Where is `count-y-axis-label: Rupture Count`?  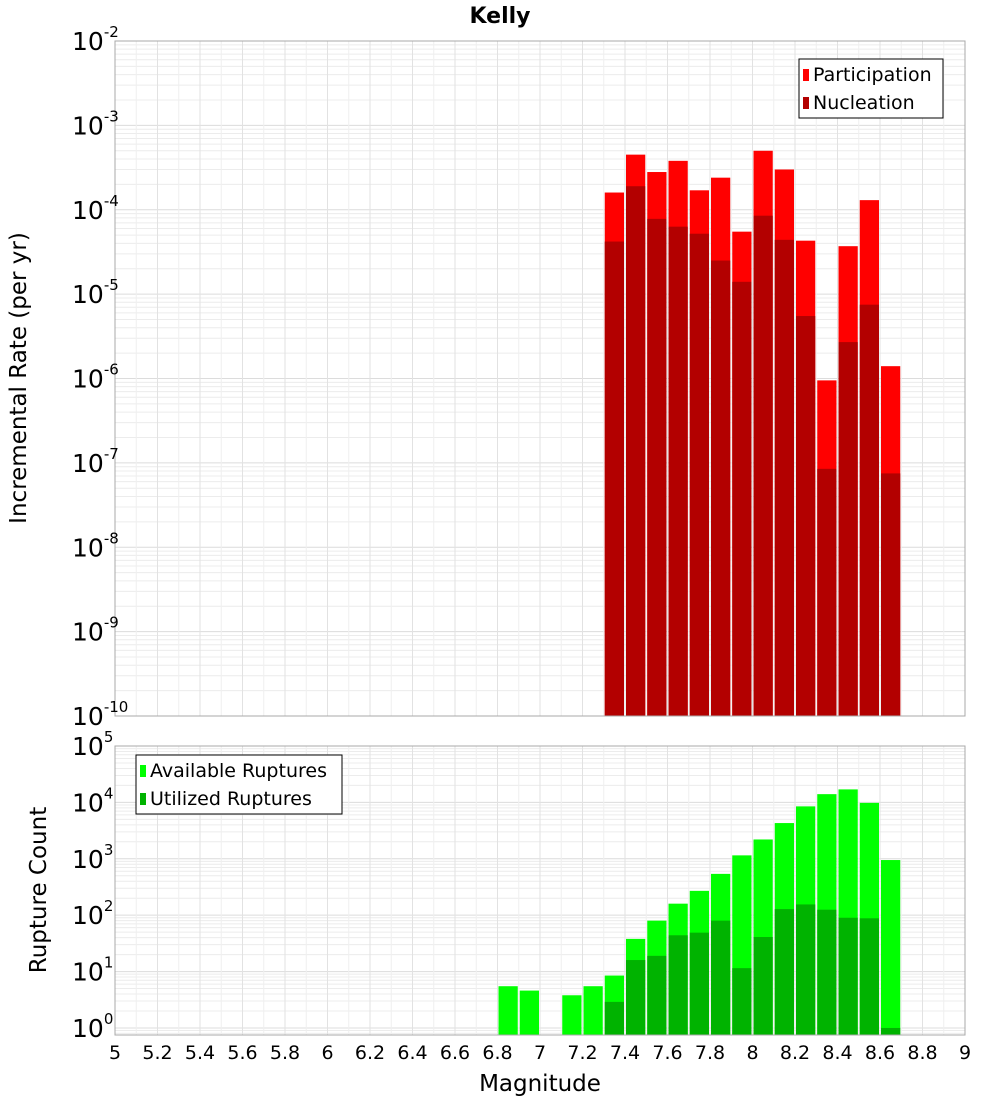 count-y-axis-label: Rupture Count is located at coordinates (39, 890).